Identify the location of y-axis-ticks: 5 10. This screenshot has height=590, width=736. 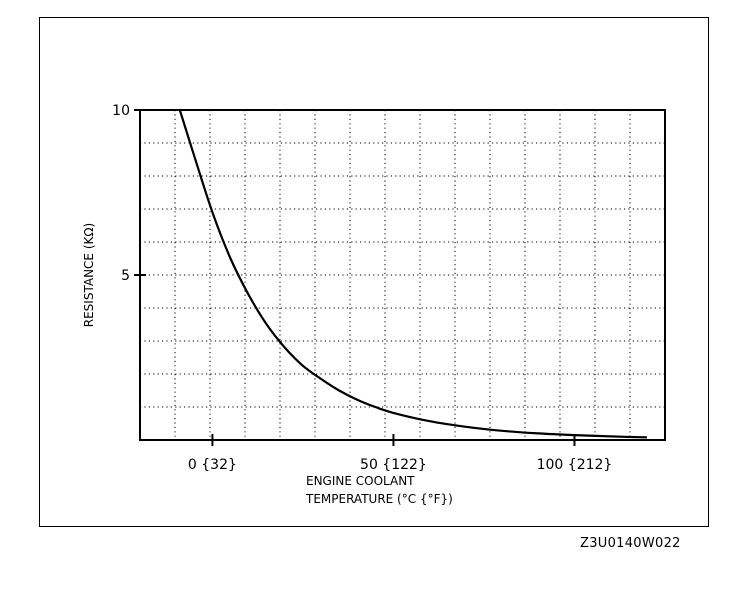
(129, 193).